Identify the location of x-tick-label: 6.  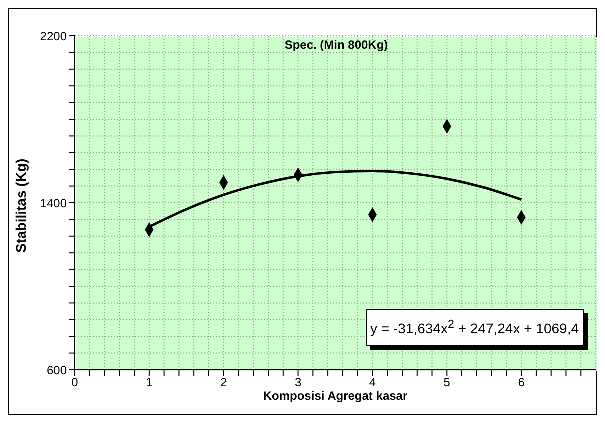
(522, 383).